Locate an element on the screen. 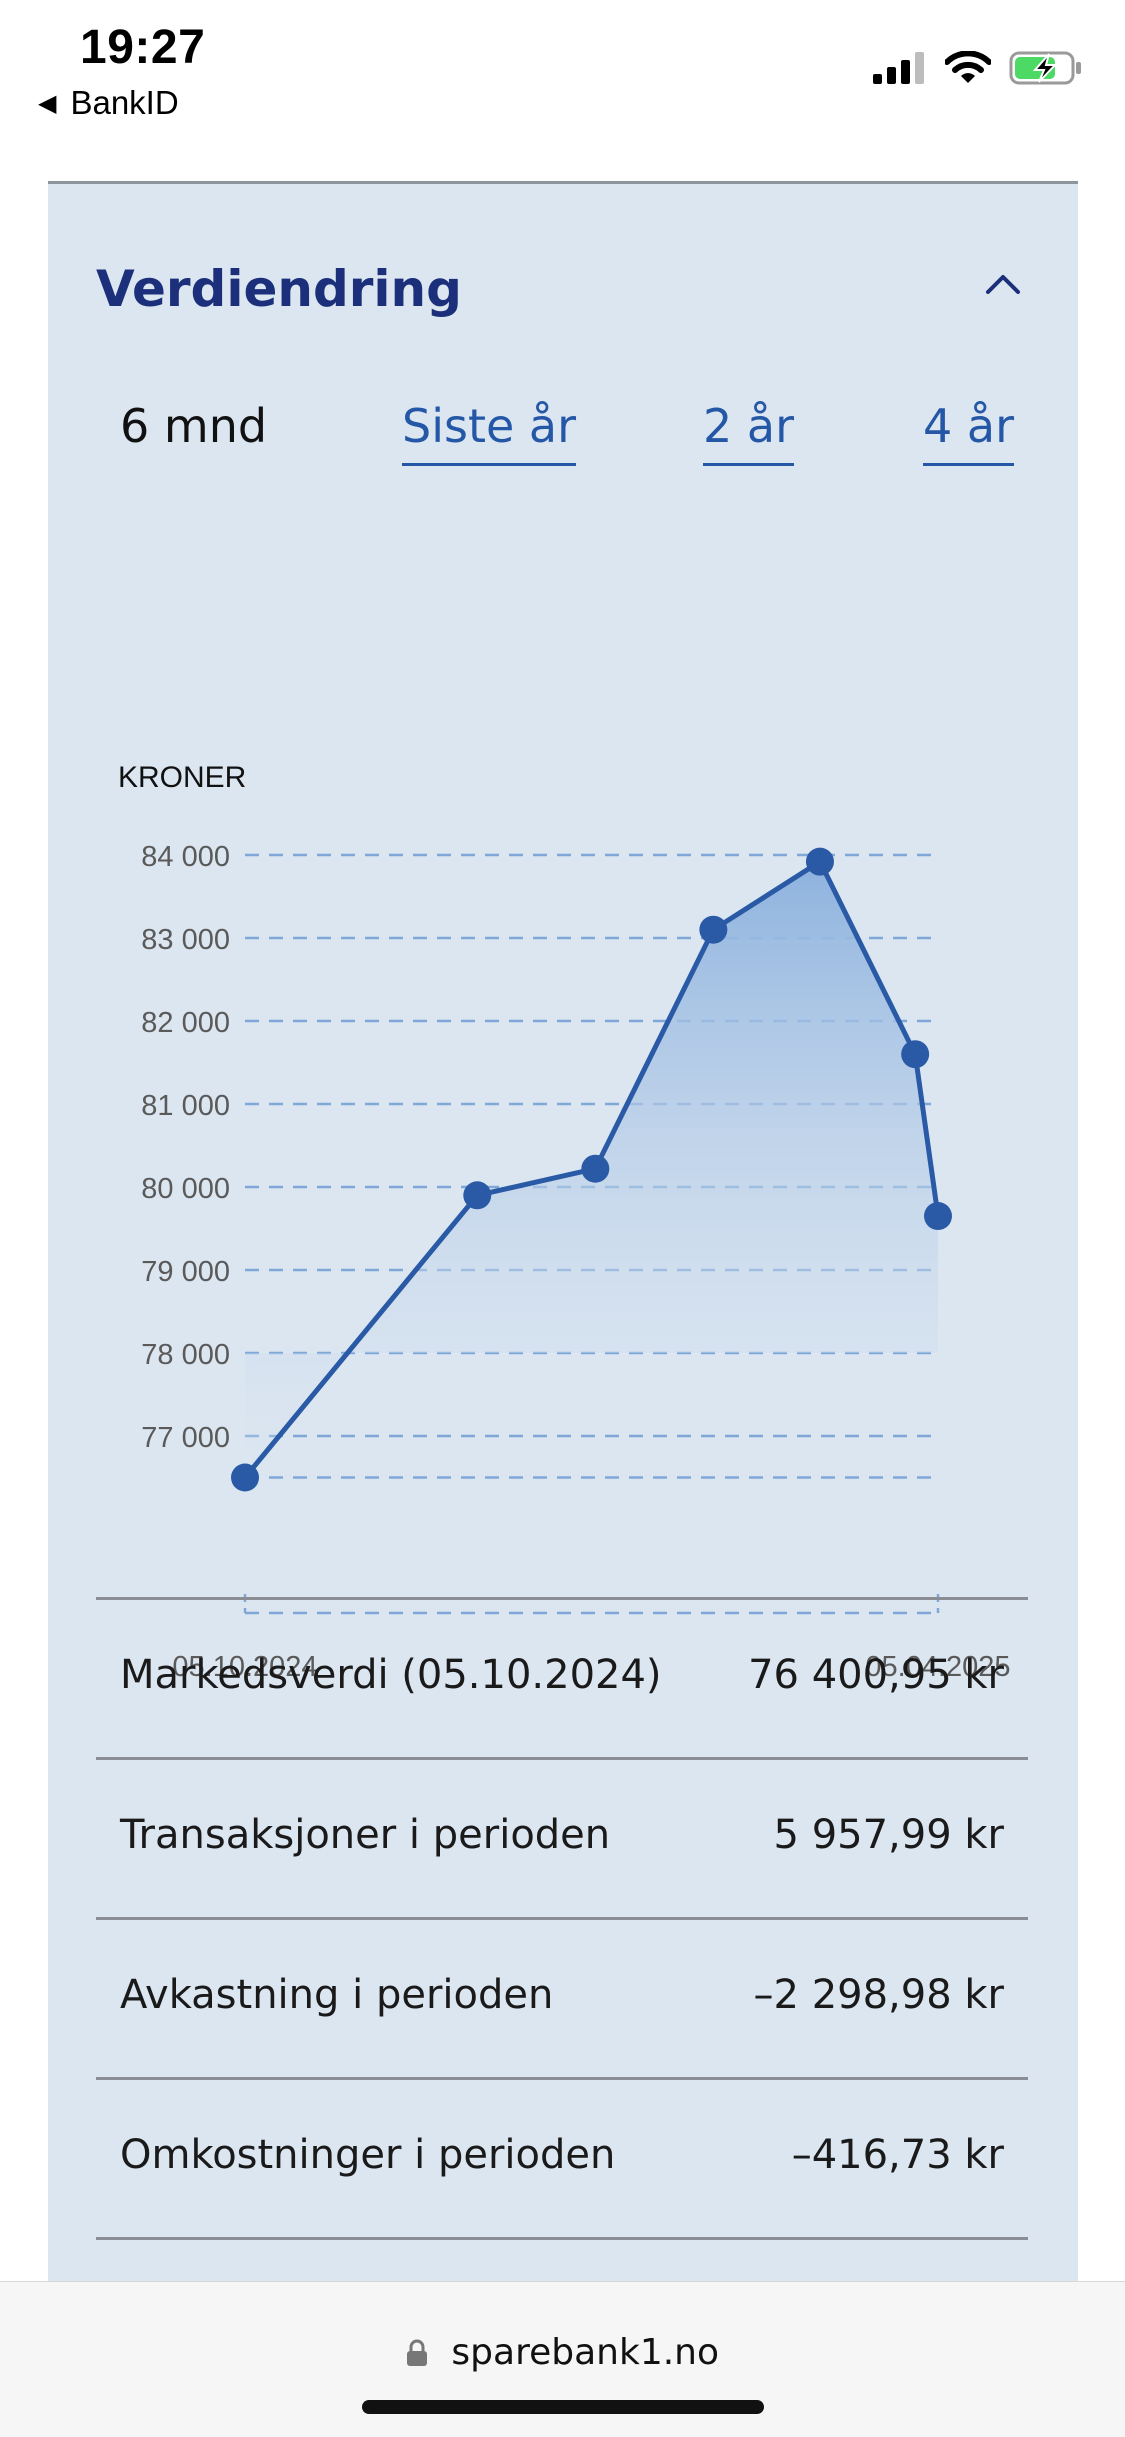 Image resolution: width=1125 pixels, height=2437 pixels. browser-toolbar: sparebank1.no is located at coordinates (562, 2359).